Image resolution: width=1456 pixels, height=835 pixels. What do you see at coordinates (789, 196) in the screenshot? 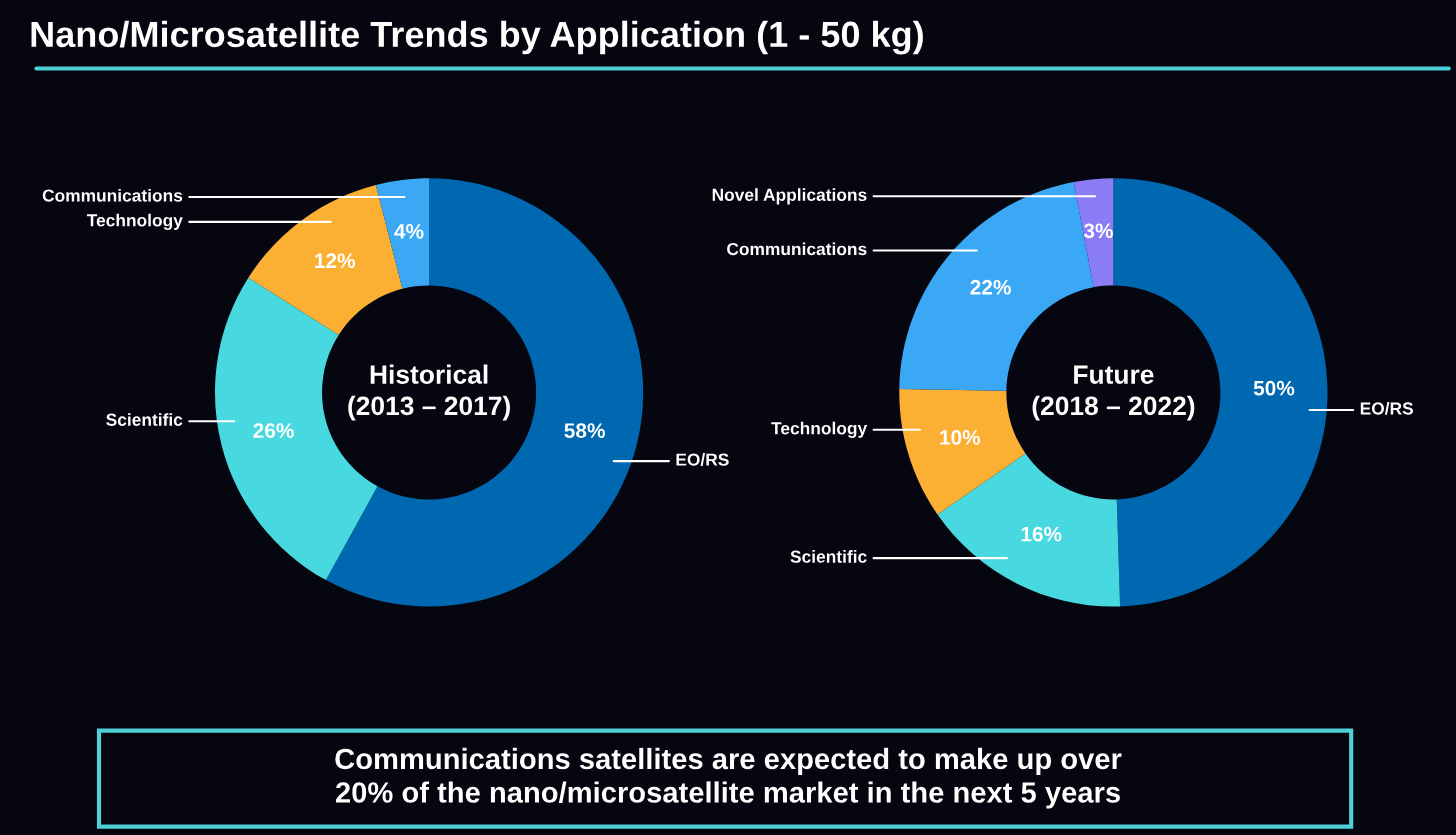
I see `slice-label: Novel Applications` at bounding box center [789, 196].